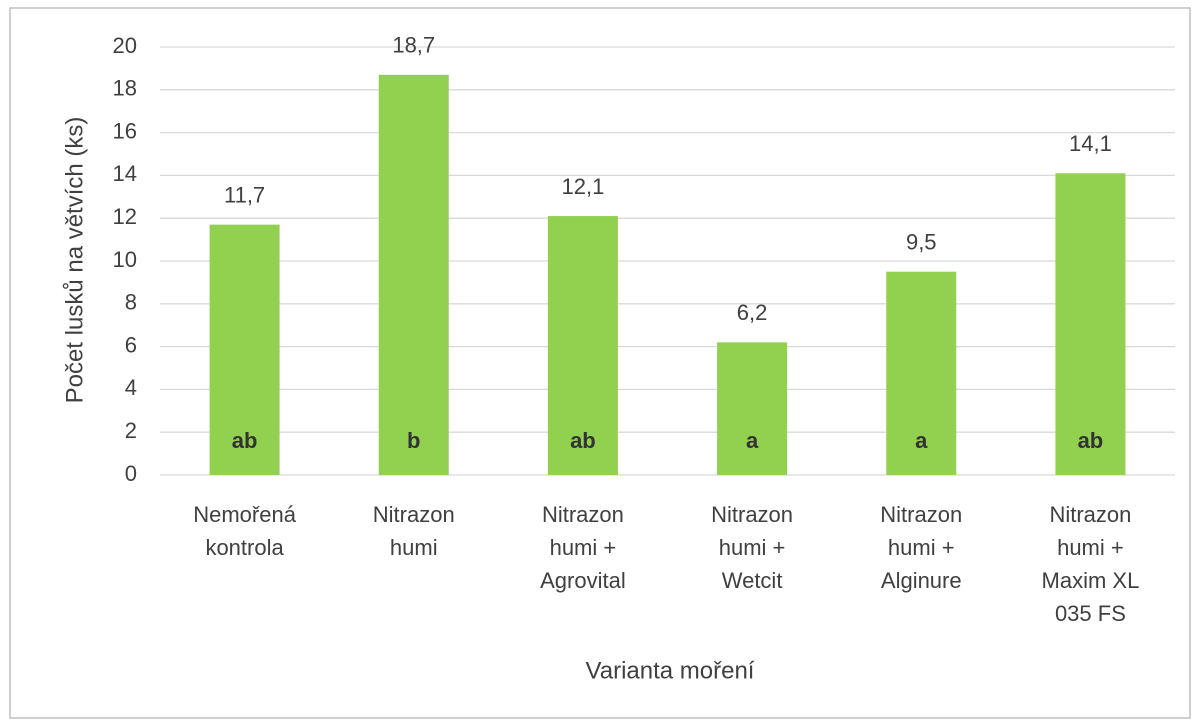 The width and height of the screenshot is (1201, 726). What do you see at coordinates (413, 440) in the screenshot?
I see `bar-annotation: b` at bounding box center [413, 440].